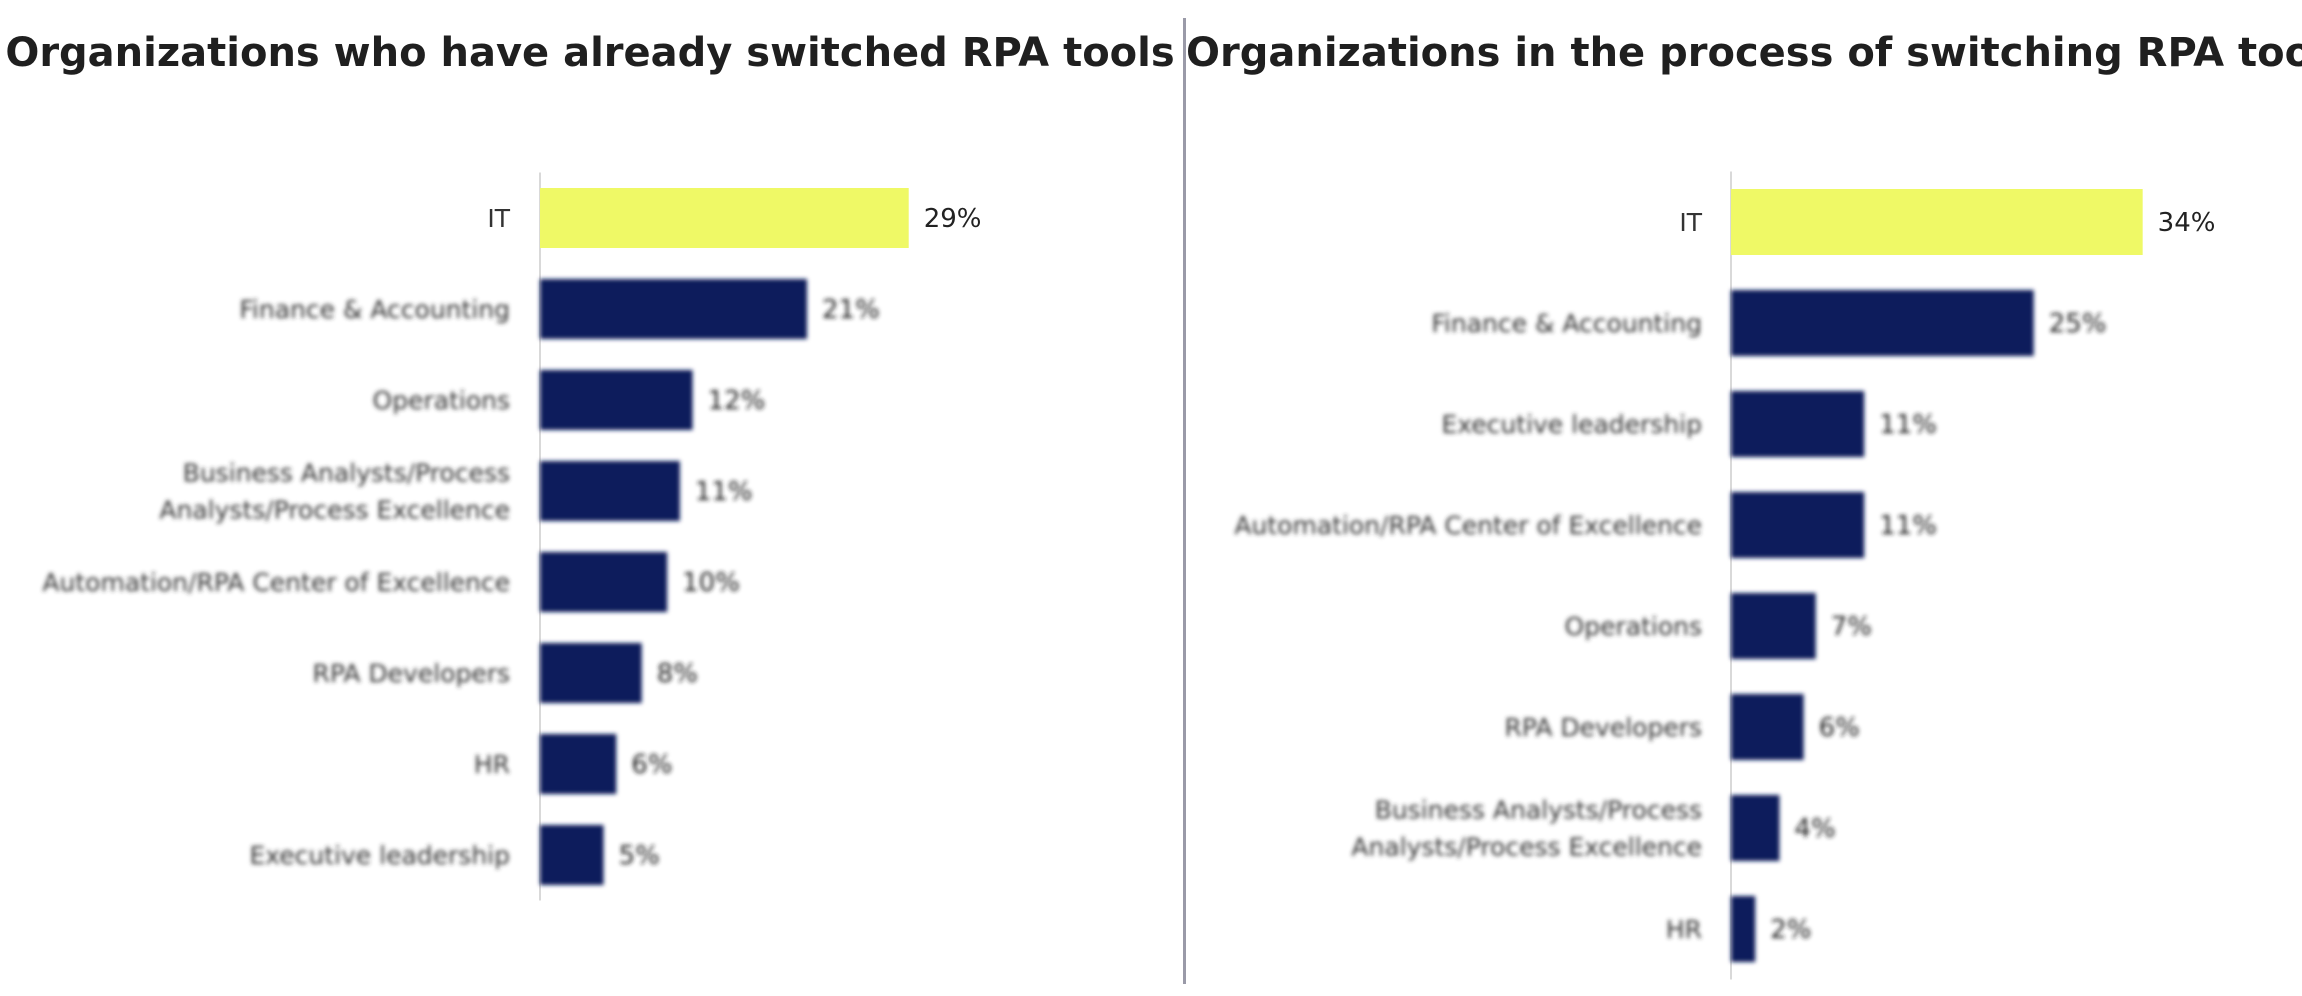  Describe the element at coordinates (1184, 501) in the screenshot. I see `panel-divider` at that location.